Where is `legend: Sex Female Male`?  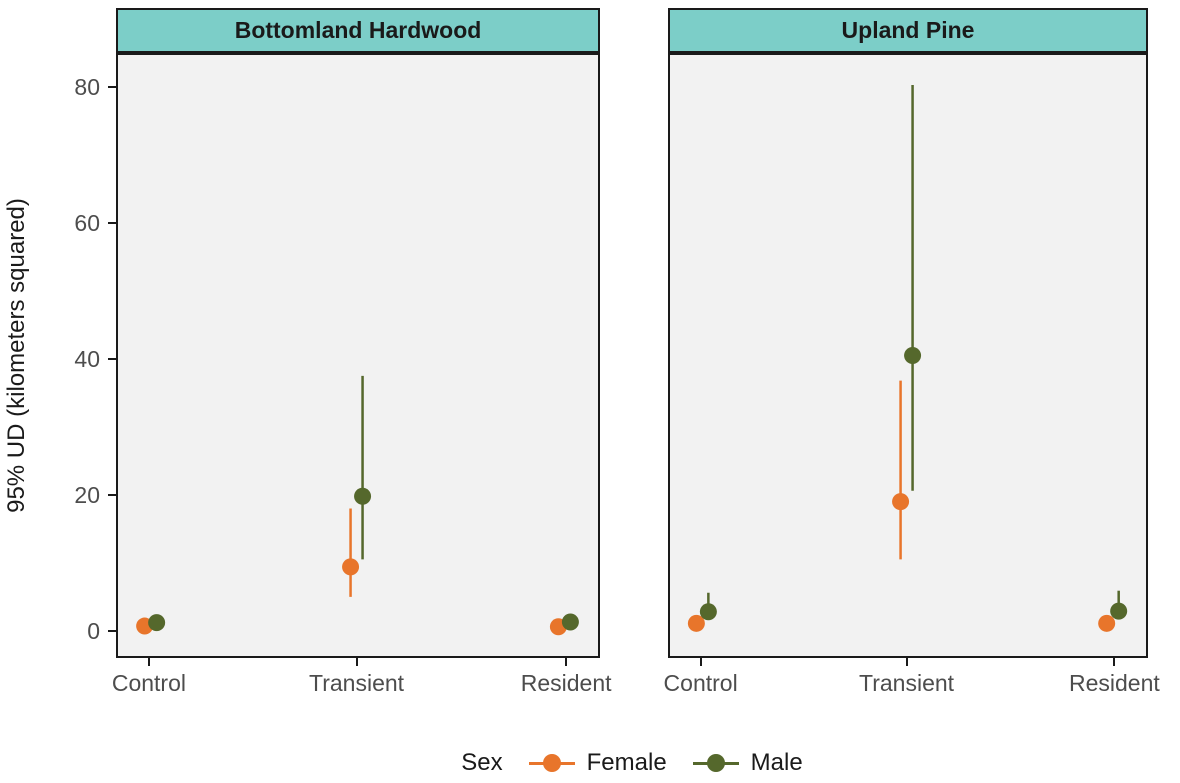 legend: Sex Female Male is located at coordinates (632, 763).